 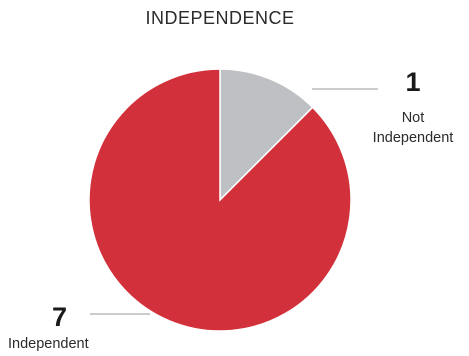 What do you see at coordinates (220, 18) in the screenshot?
I see `chart-title: INDEPENDENCE` at bounding box center [220, 18].